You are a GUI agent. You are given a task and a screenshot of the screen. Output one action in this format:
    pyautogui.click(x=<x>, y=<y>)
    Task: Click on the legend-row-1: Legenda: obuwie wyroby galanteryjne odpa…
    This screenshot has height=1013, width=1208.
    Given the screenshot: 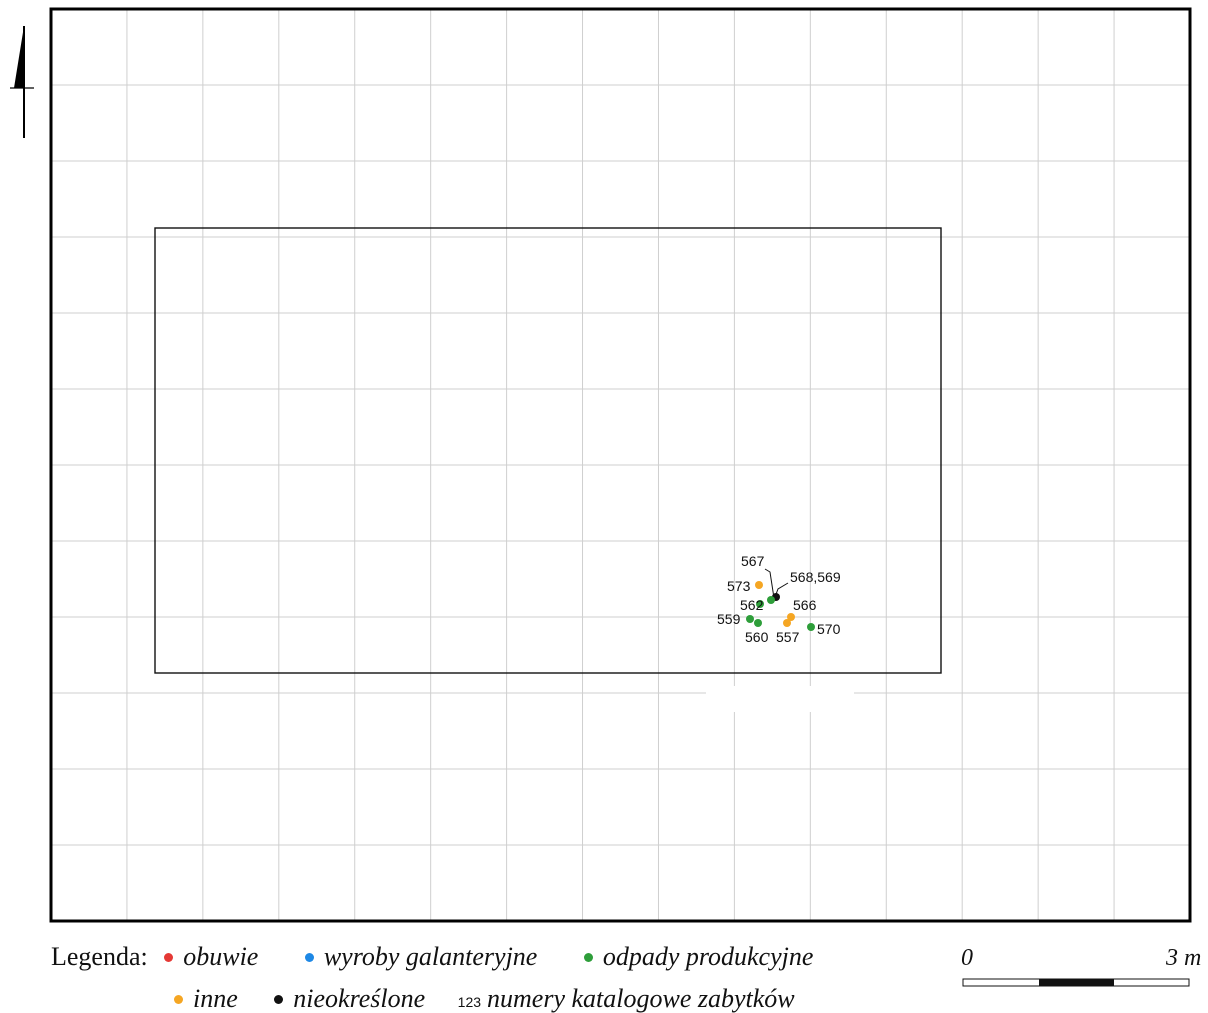 What is the action you would take?
    pyautogui.click(x=432, y=957)
    